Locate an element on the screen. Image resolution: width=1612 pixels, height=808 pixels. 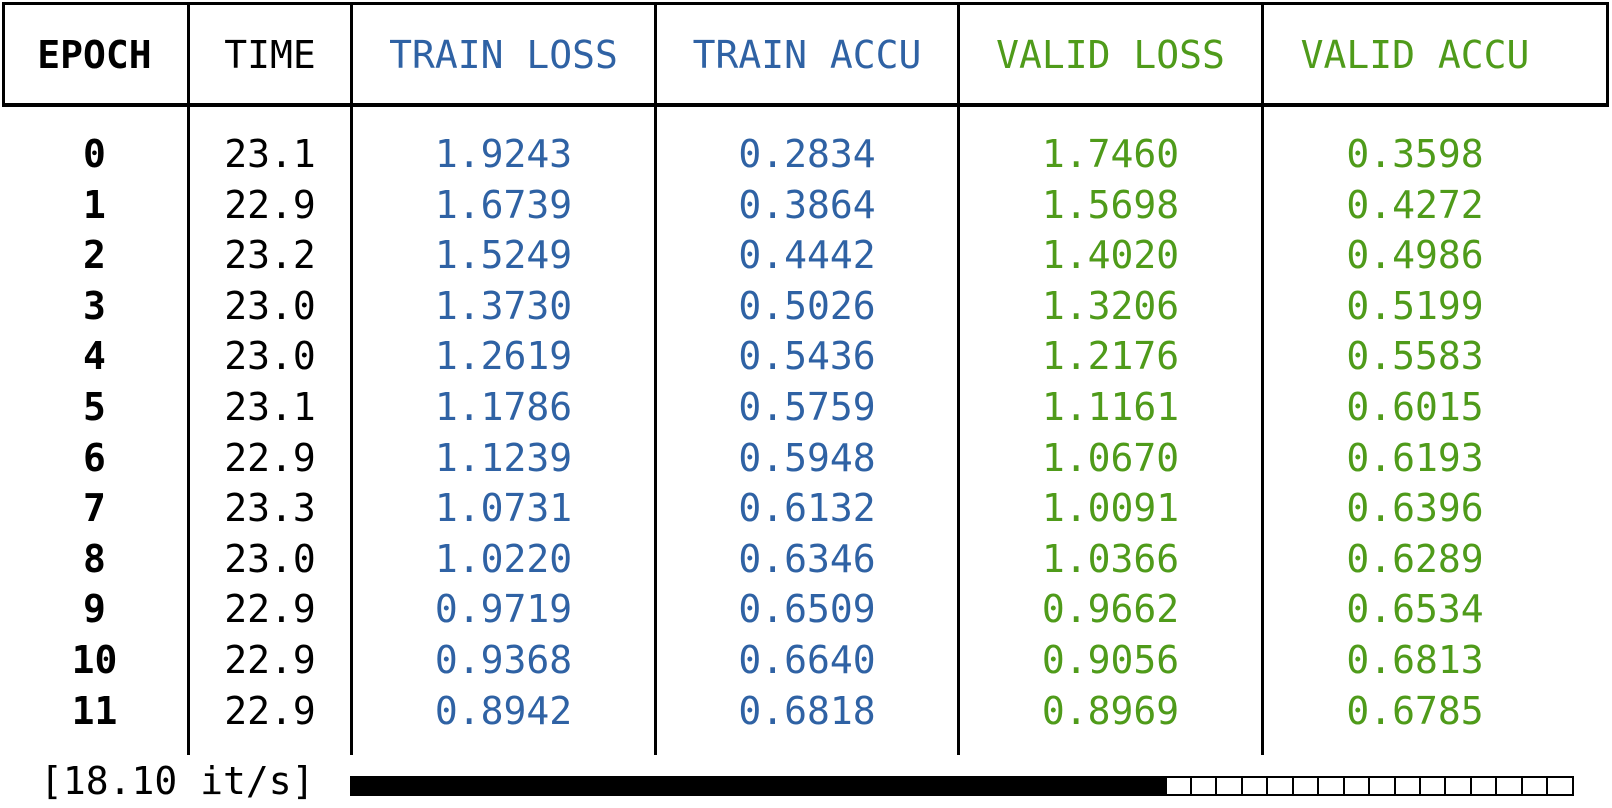
header-train-accu: TRAIN ACCU is located at coordinates (807, 55).